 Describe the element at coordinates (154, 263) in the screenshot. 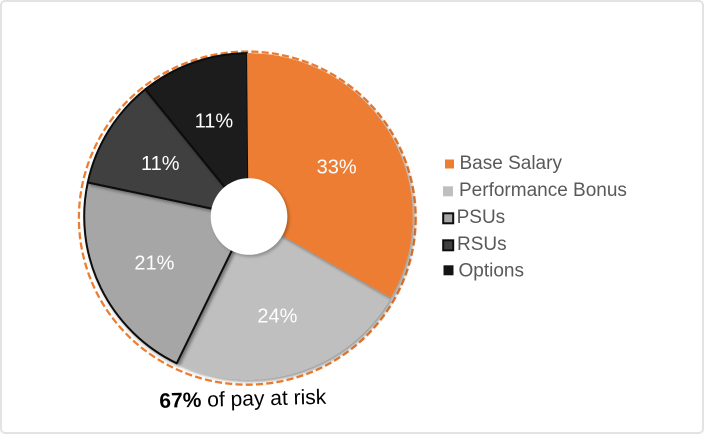

I see `svg-text: 21%` at that location.